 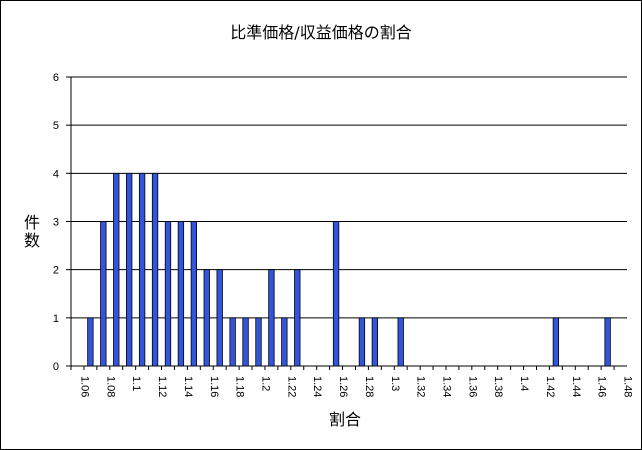 What do you see at coordinates (524, 383) in the screenshot?
I see `x-tick-label: 1.4` at bounding box center [524, 383].